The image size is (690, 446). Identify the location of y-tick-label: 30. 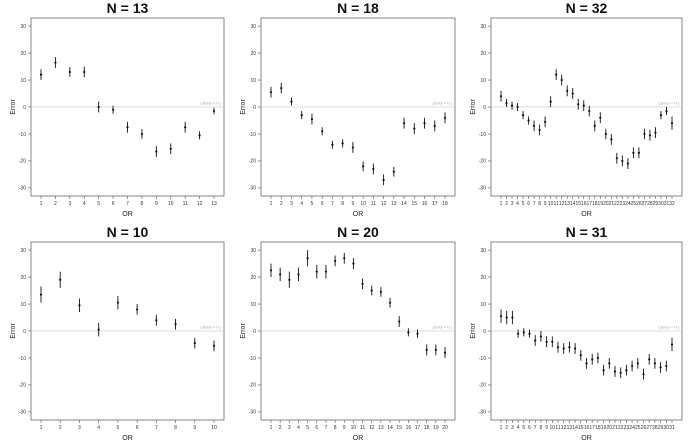
(253, 27).